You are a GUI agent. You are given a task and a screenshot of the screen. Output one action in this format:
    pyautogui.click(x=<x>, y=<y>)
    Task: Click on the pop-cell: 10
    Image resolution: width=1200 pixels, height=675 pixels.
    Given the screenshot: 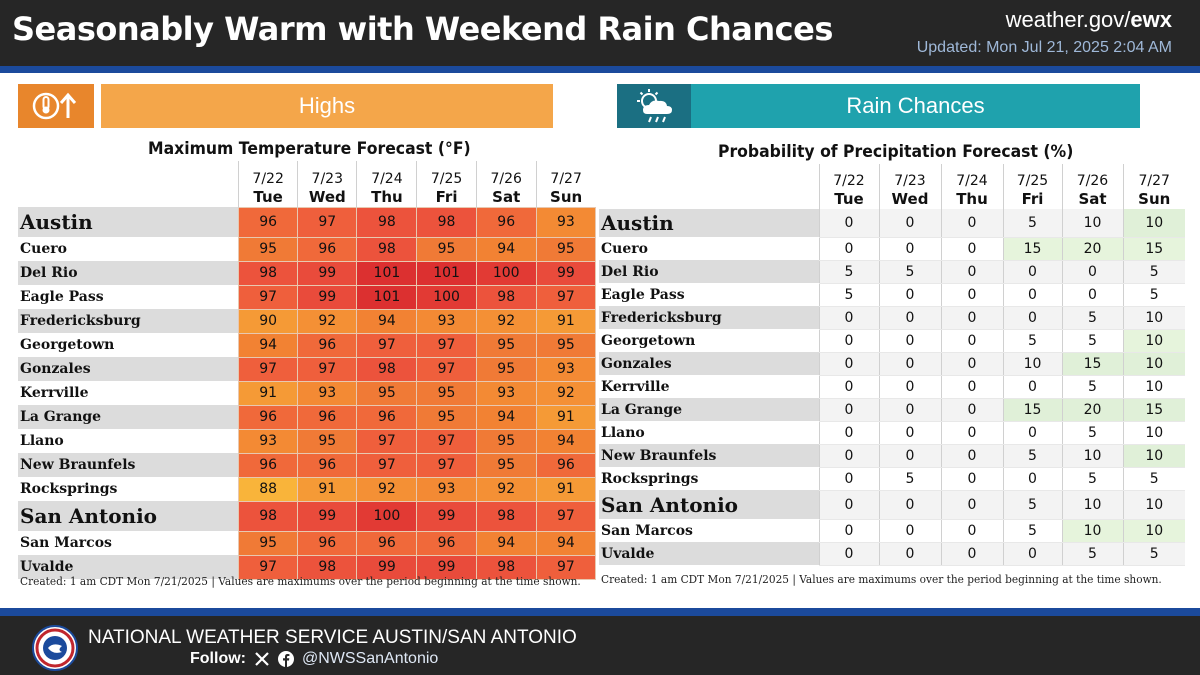 What is the action you would take?
    pyautogui.click(x=1153, y=456)
    